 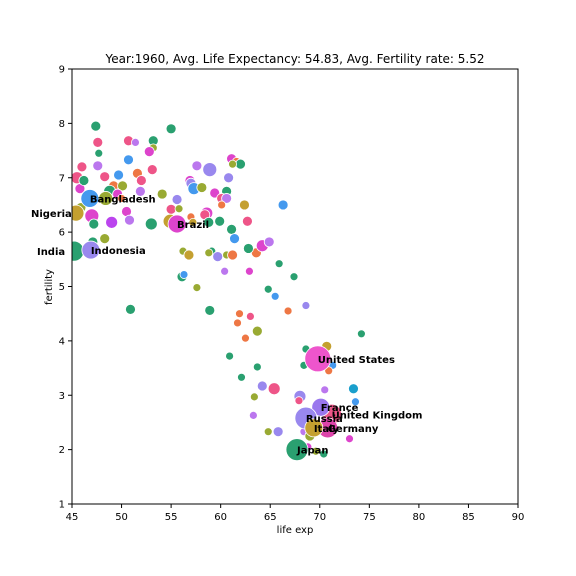 I want to click on x-axis-label: life exp, so click(x=295, y=530).